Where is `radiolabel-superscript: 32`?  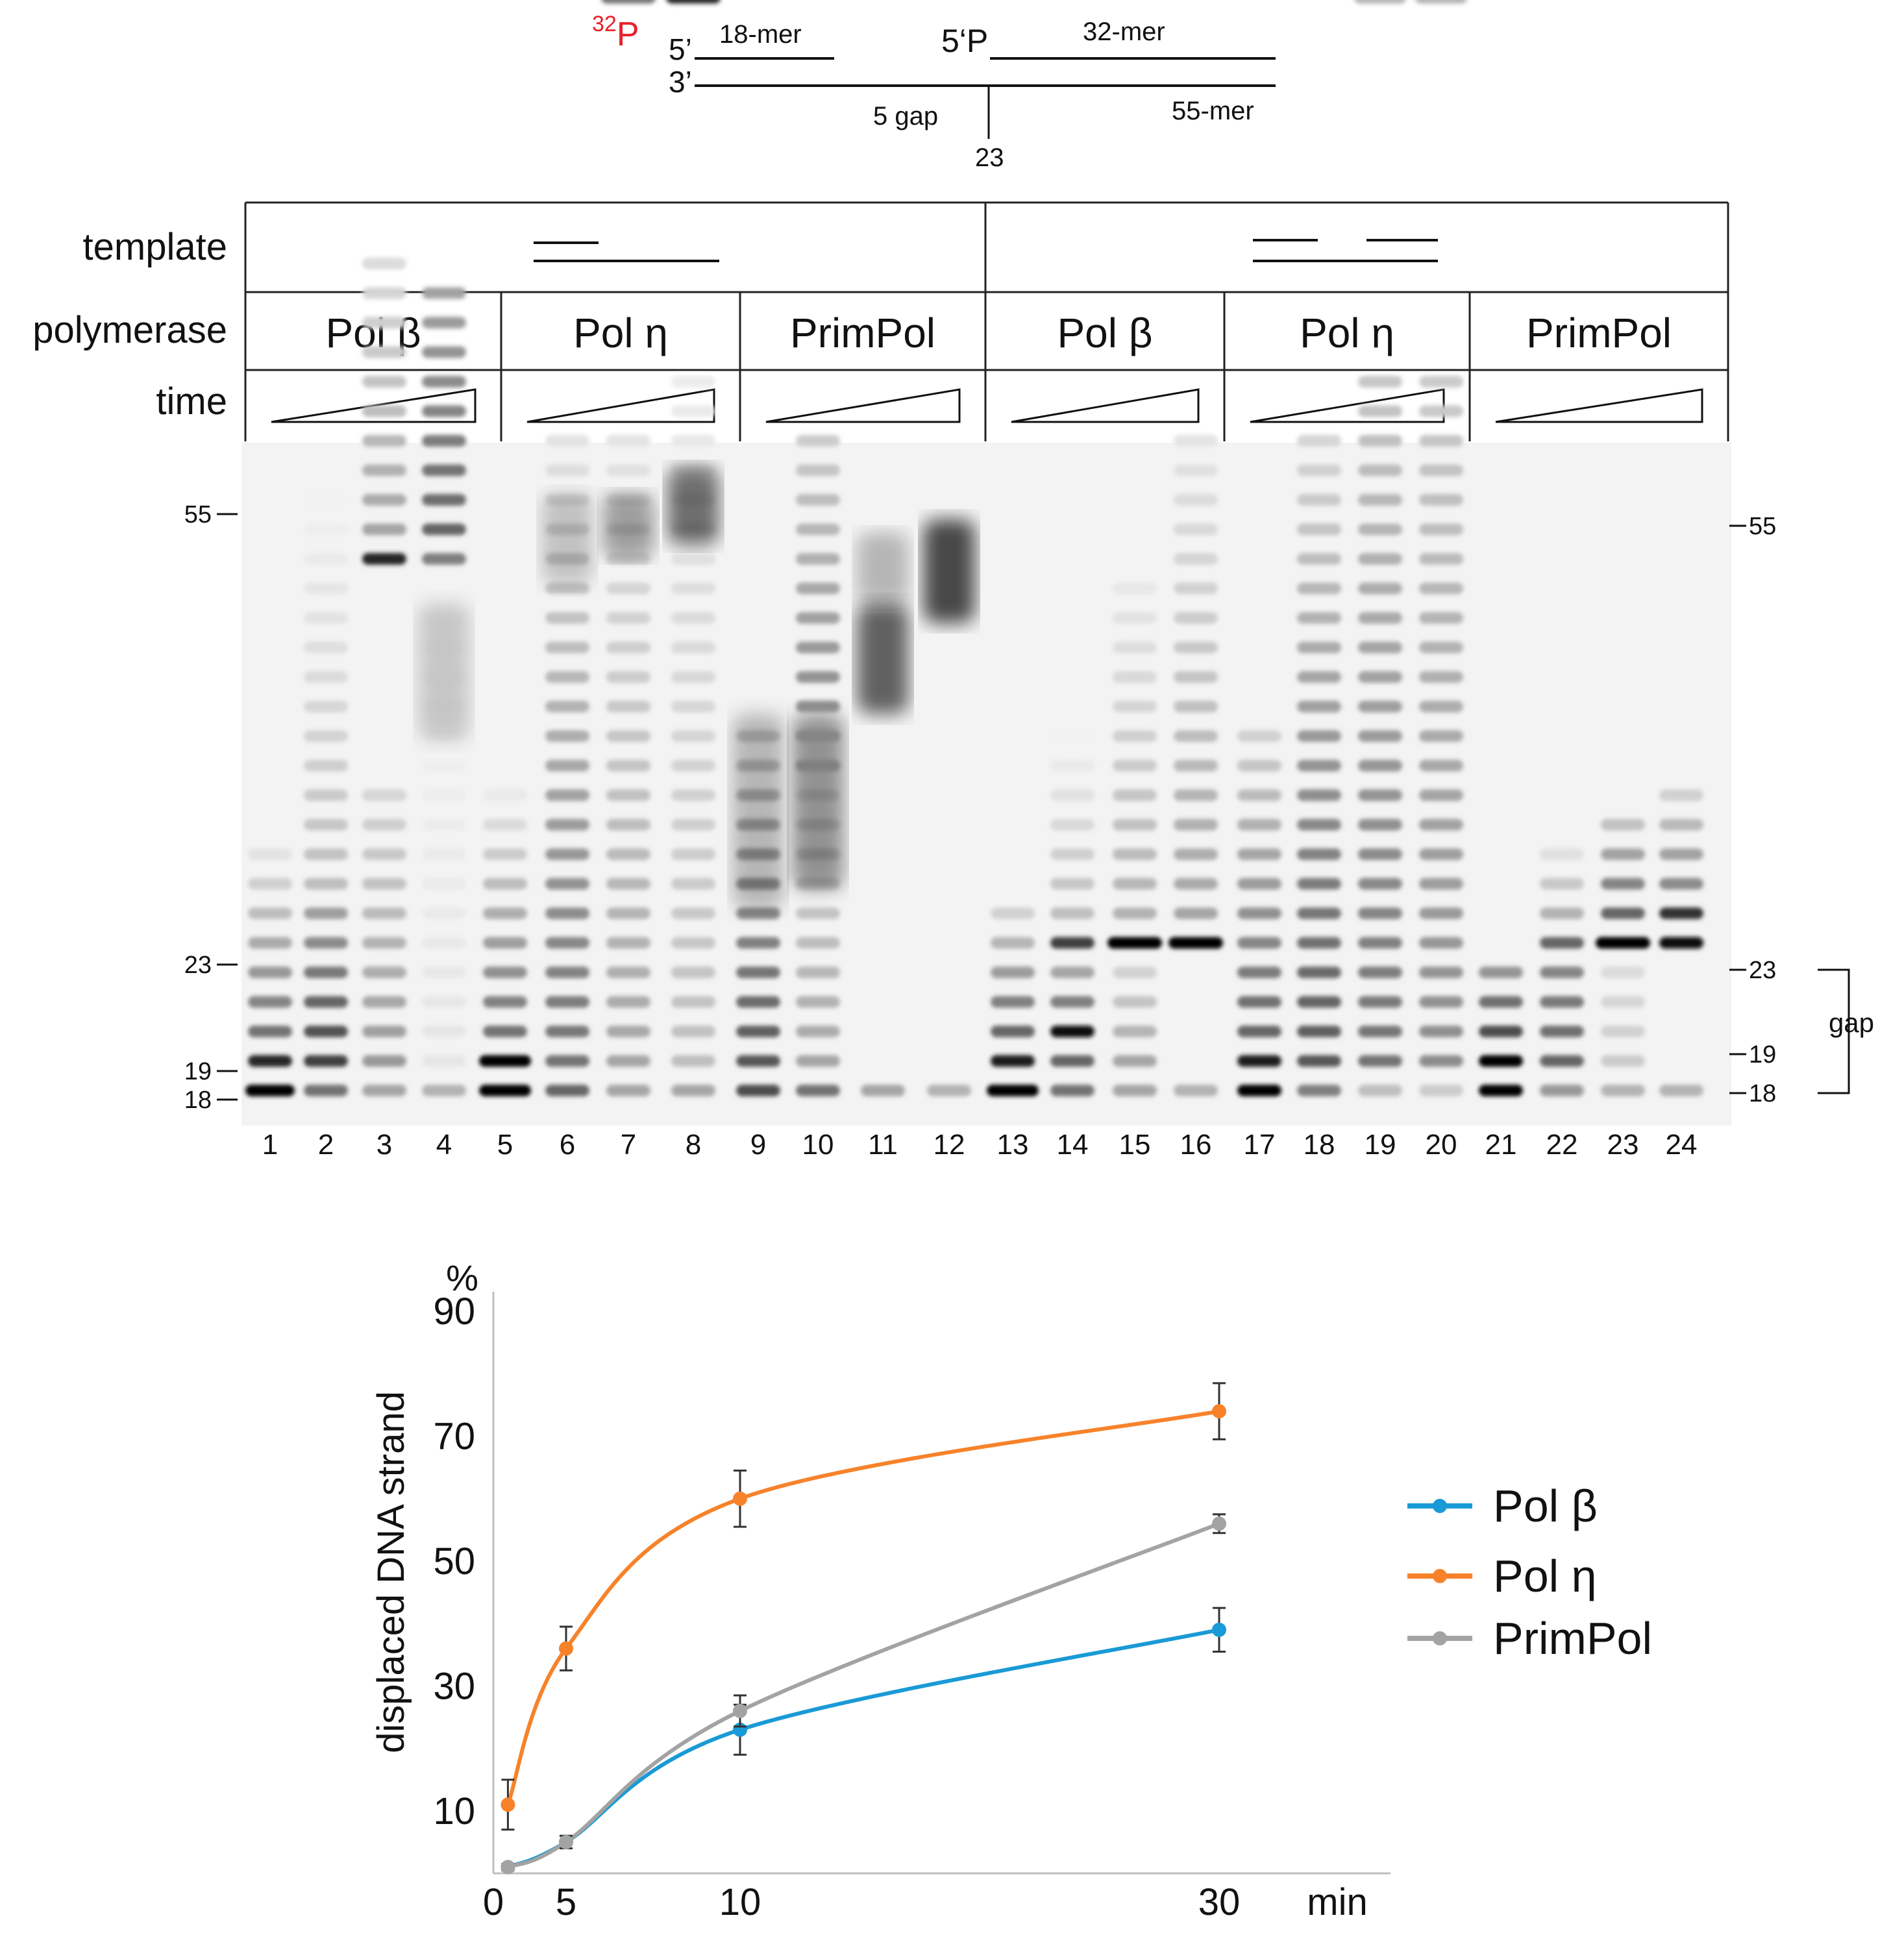 radiolabel-superscript: 32 is located at coordinates (604, 24).